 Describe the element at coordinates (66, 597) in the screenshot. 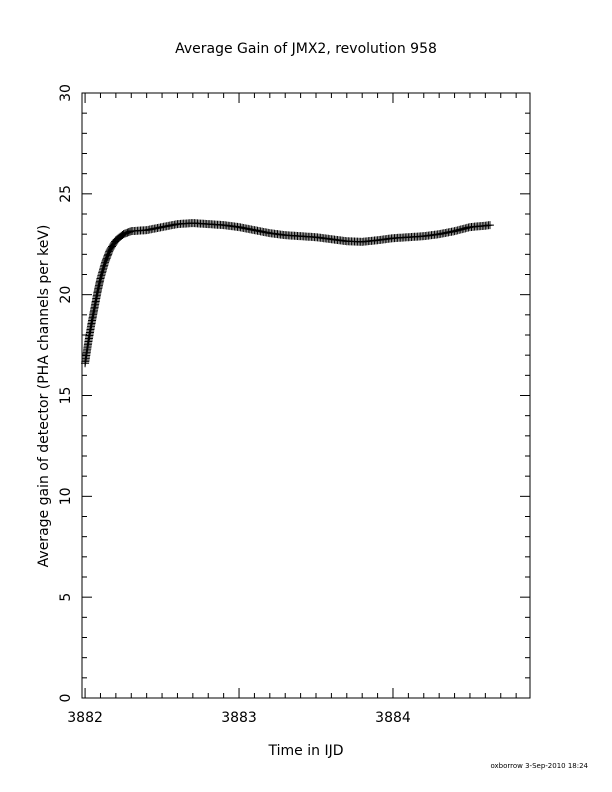

I see `y-tick-label: 5` at that location.